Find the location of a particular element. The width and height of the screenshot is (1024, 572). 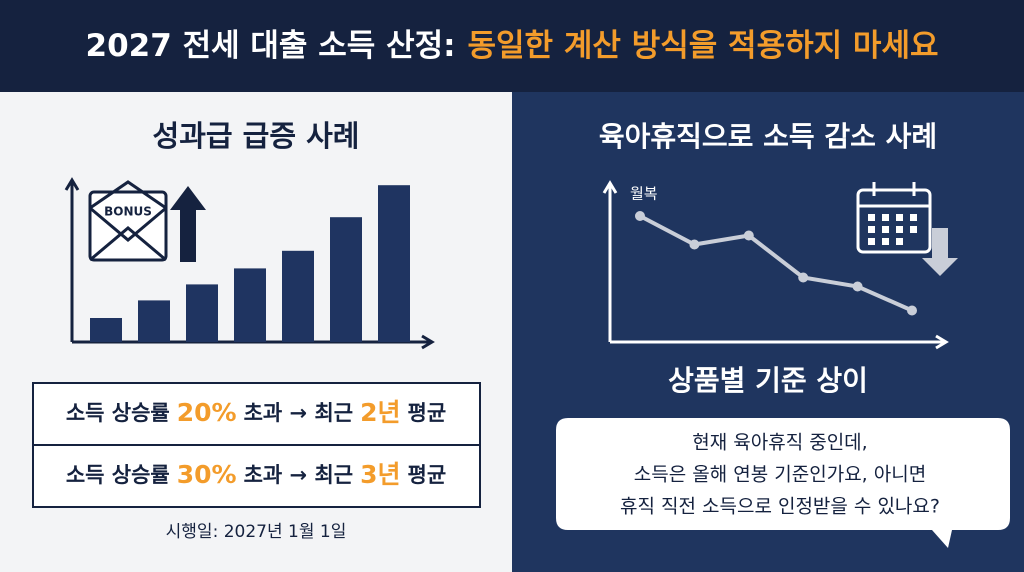

bar-group is located at coordinates (250, 263).